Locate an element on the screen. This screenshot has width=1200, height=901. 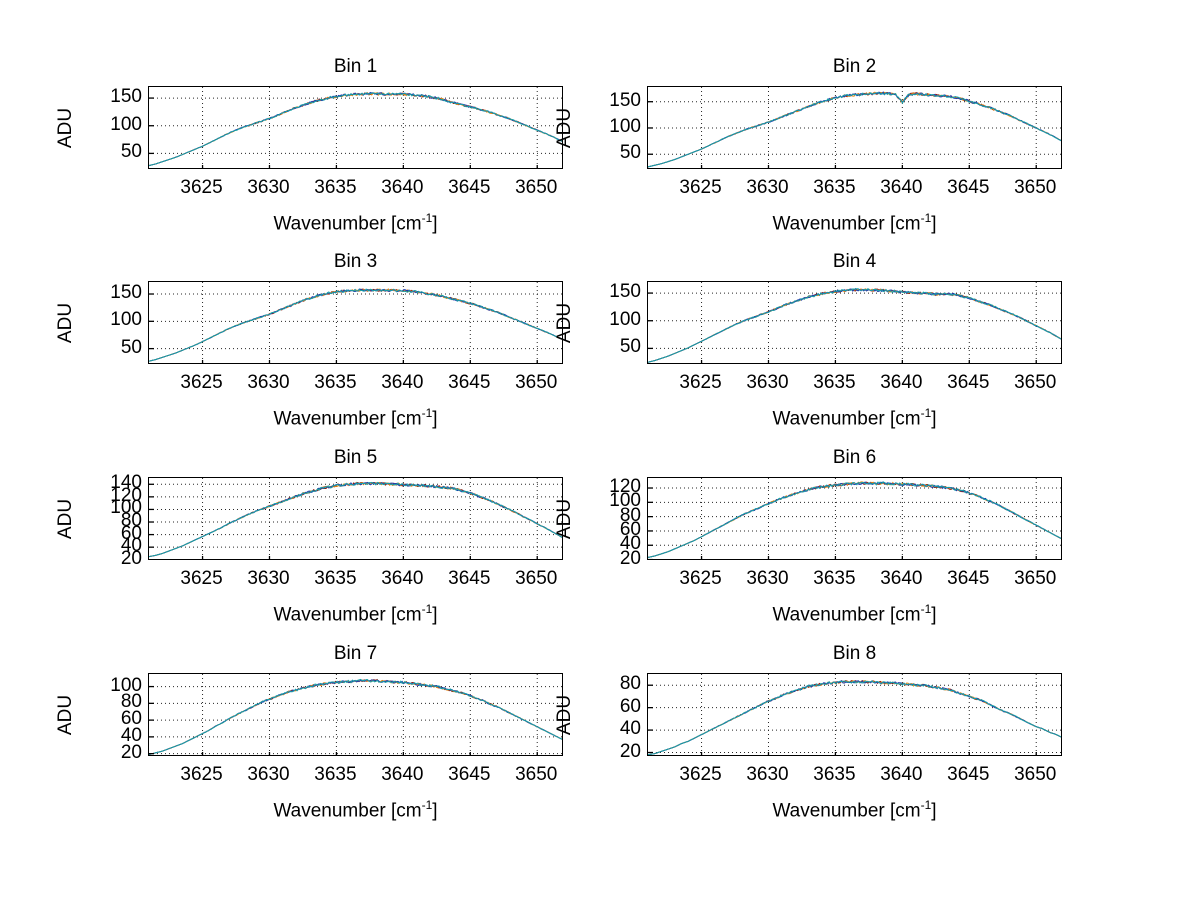
y-axis-label-bin-6: ADU is located at coordinates (564, 518).